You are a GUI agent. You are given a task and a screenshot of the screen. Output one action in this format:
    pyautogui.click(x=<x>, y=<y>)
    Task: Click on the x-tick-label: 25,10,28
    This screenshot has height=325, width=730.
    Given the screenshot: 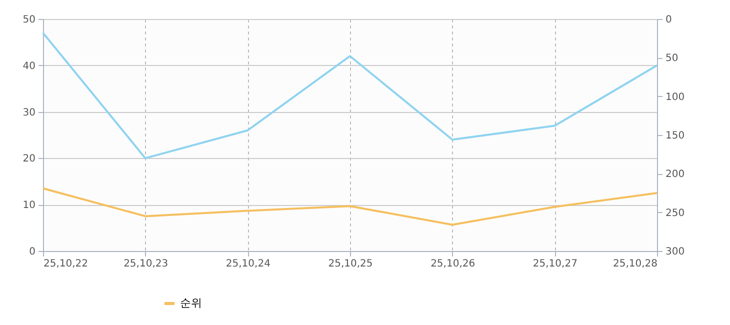 What is the action you would take?
    pyautogui.click(x=635, y=264)
    